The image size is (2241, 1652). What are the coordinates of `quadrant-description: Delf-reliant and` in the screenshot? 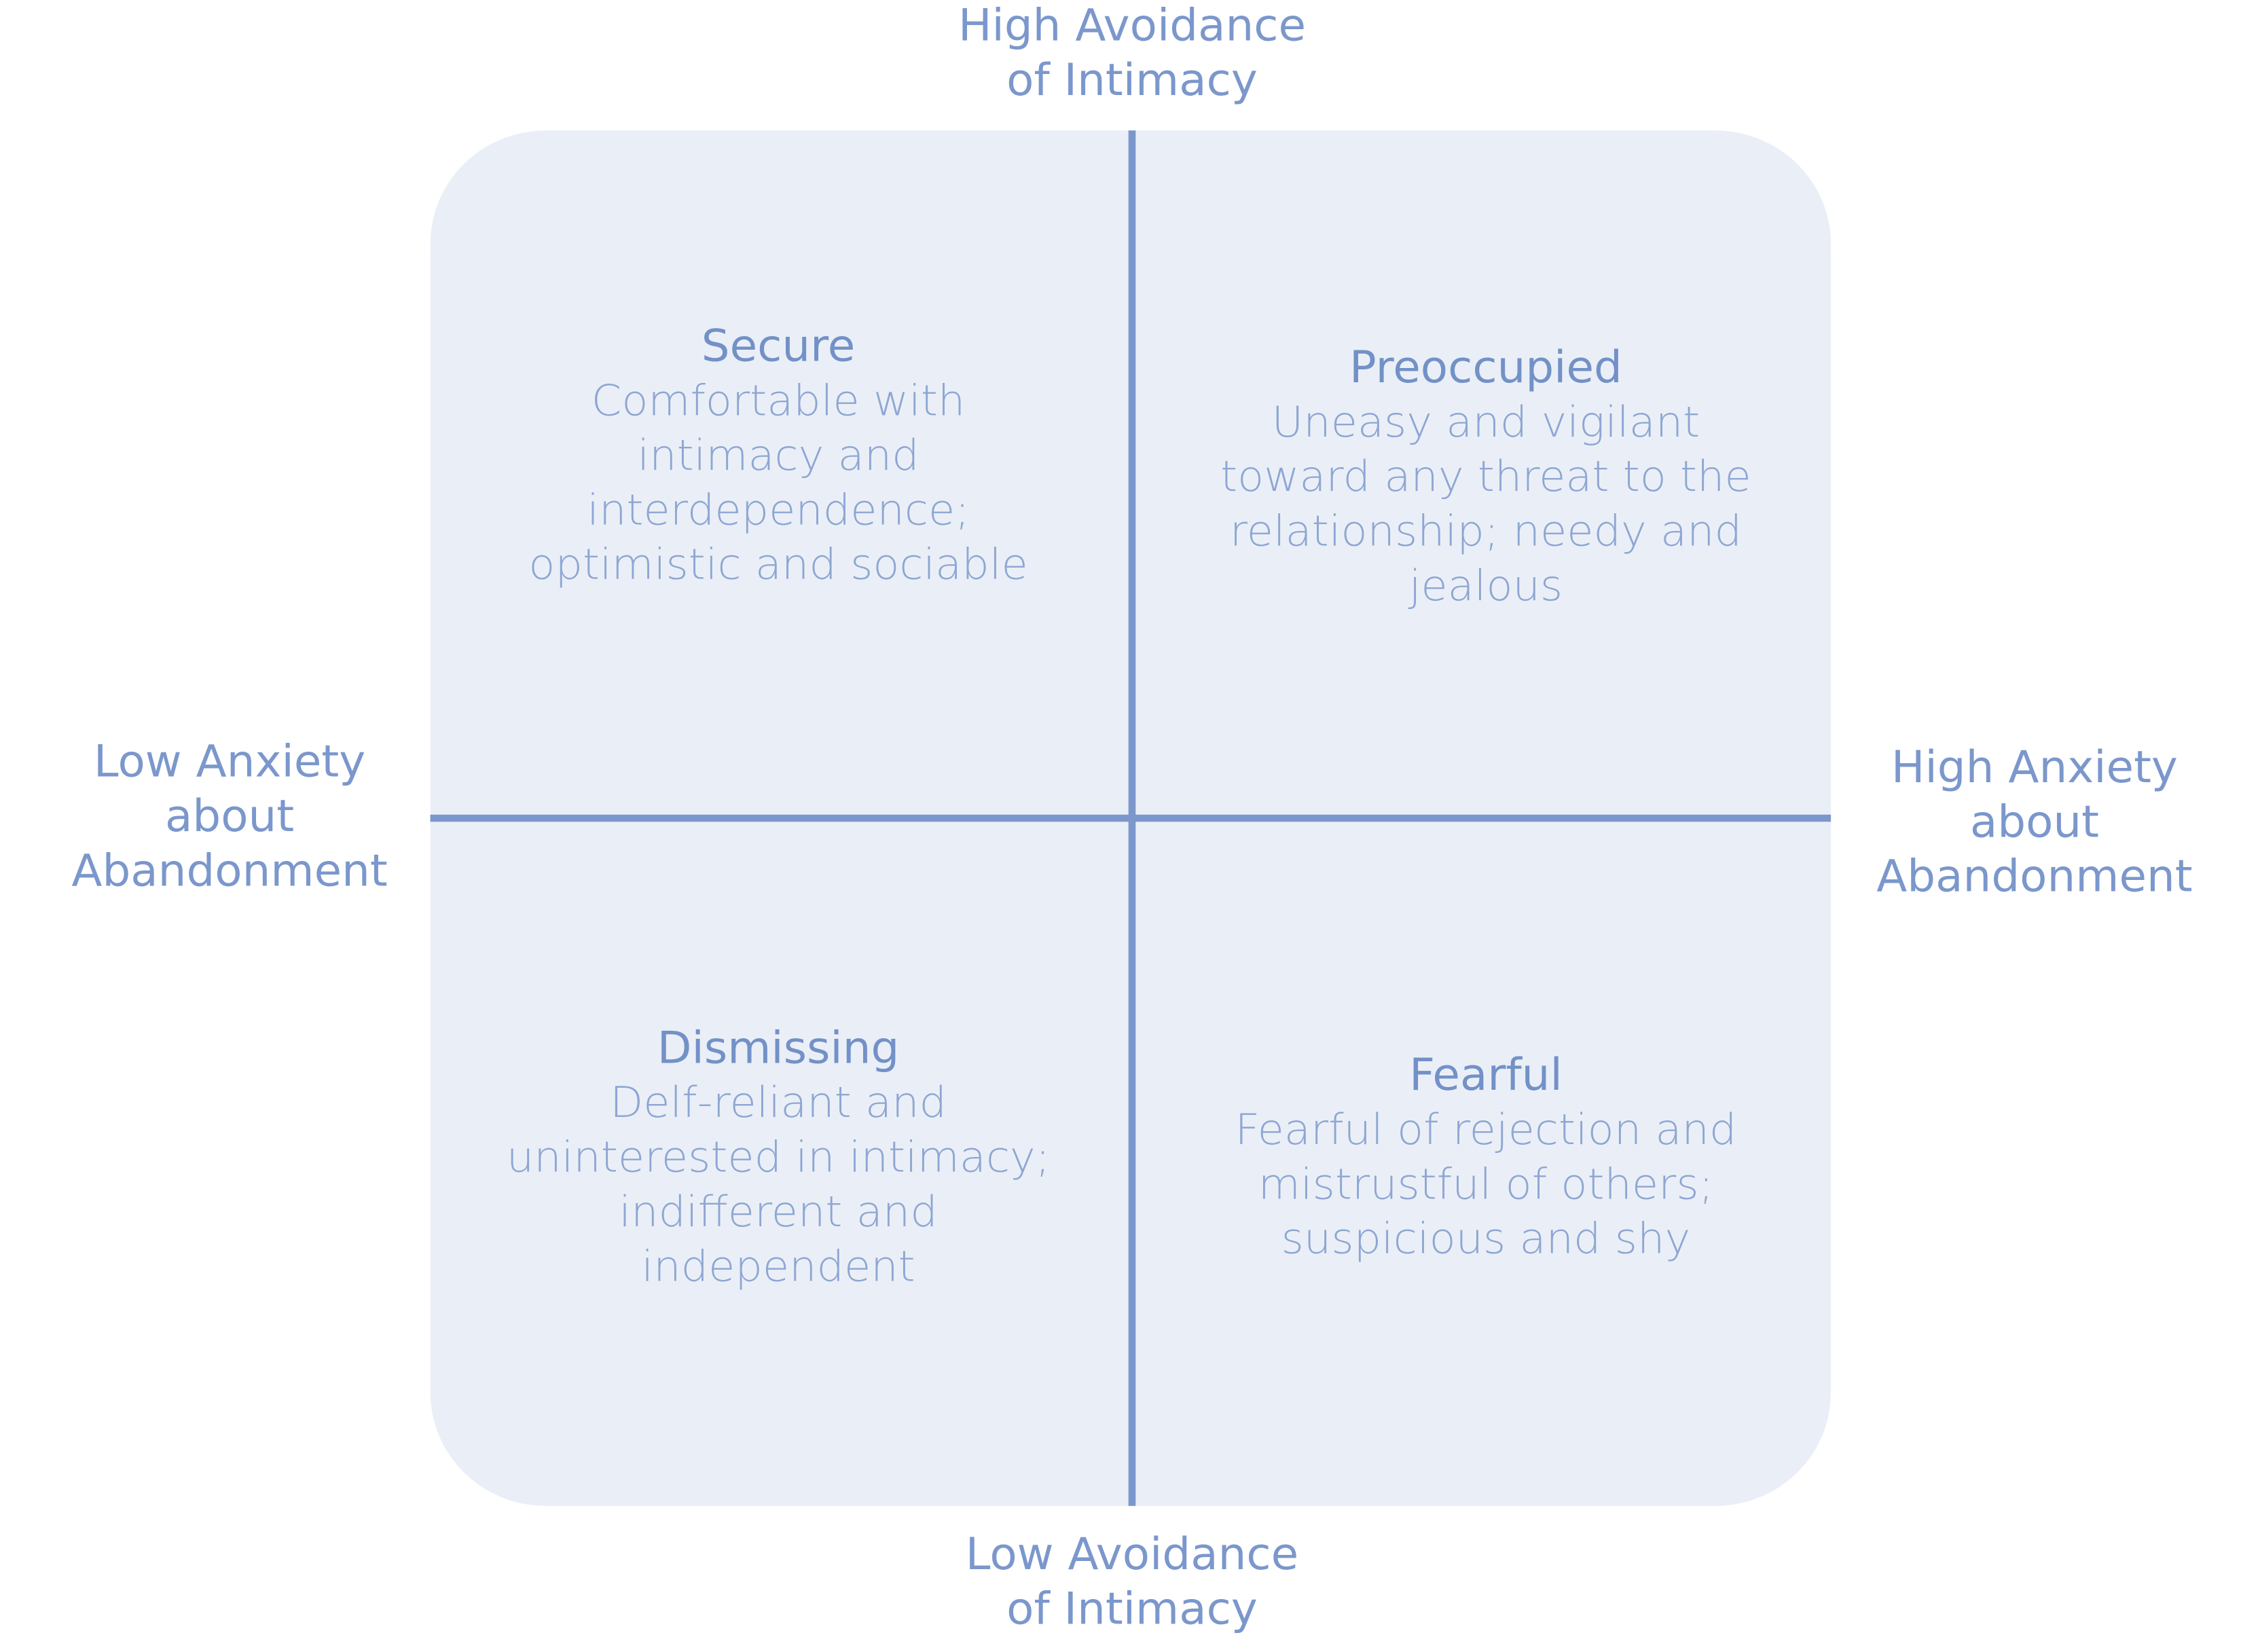 It's located at (779, 1103).